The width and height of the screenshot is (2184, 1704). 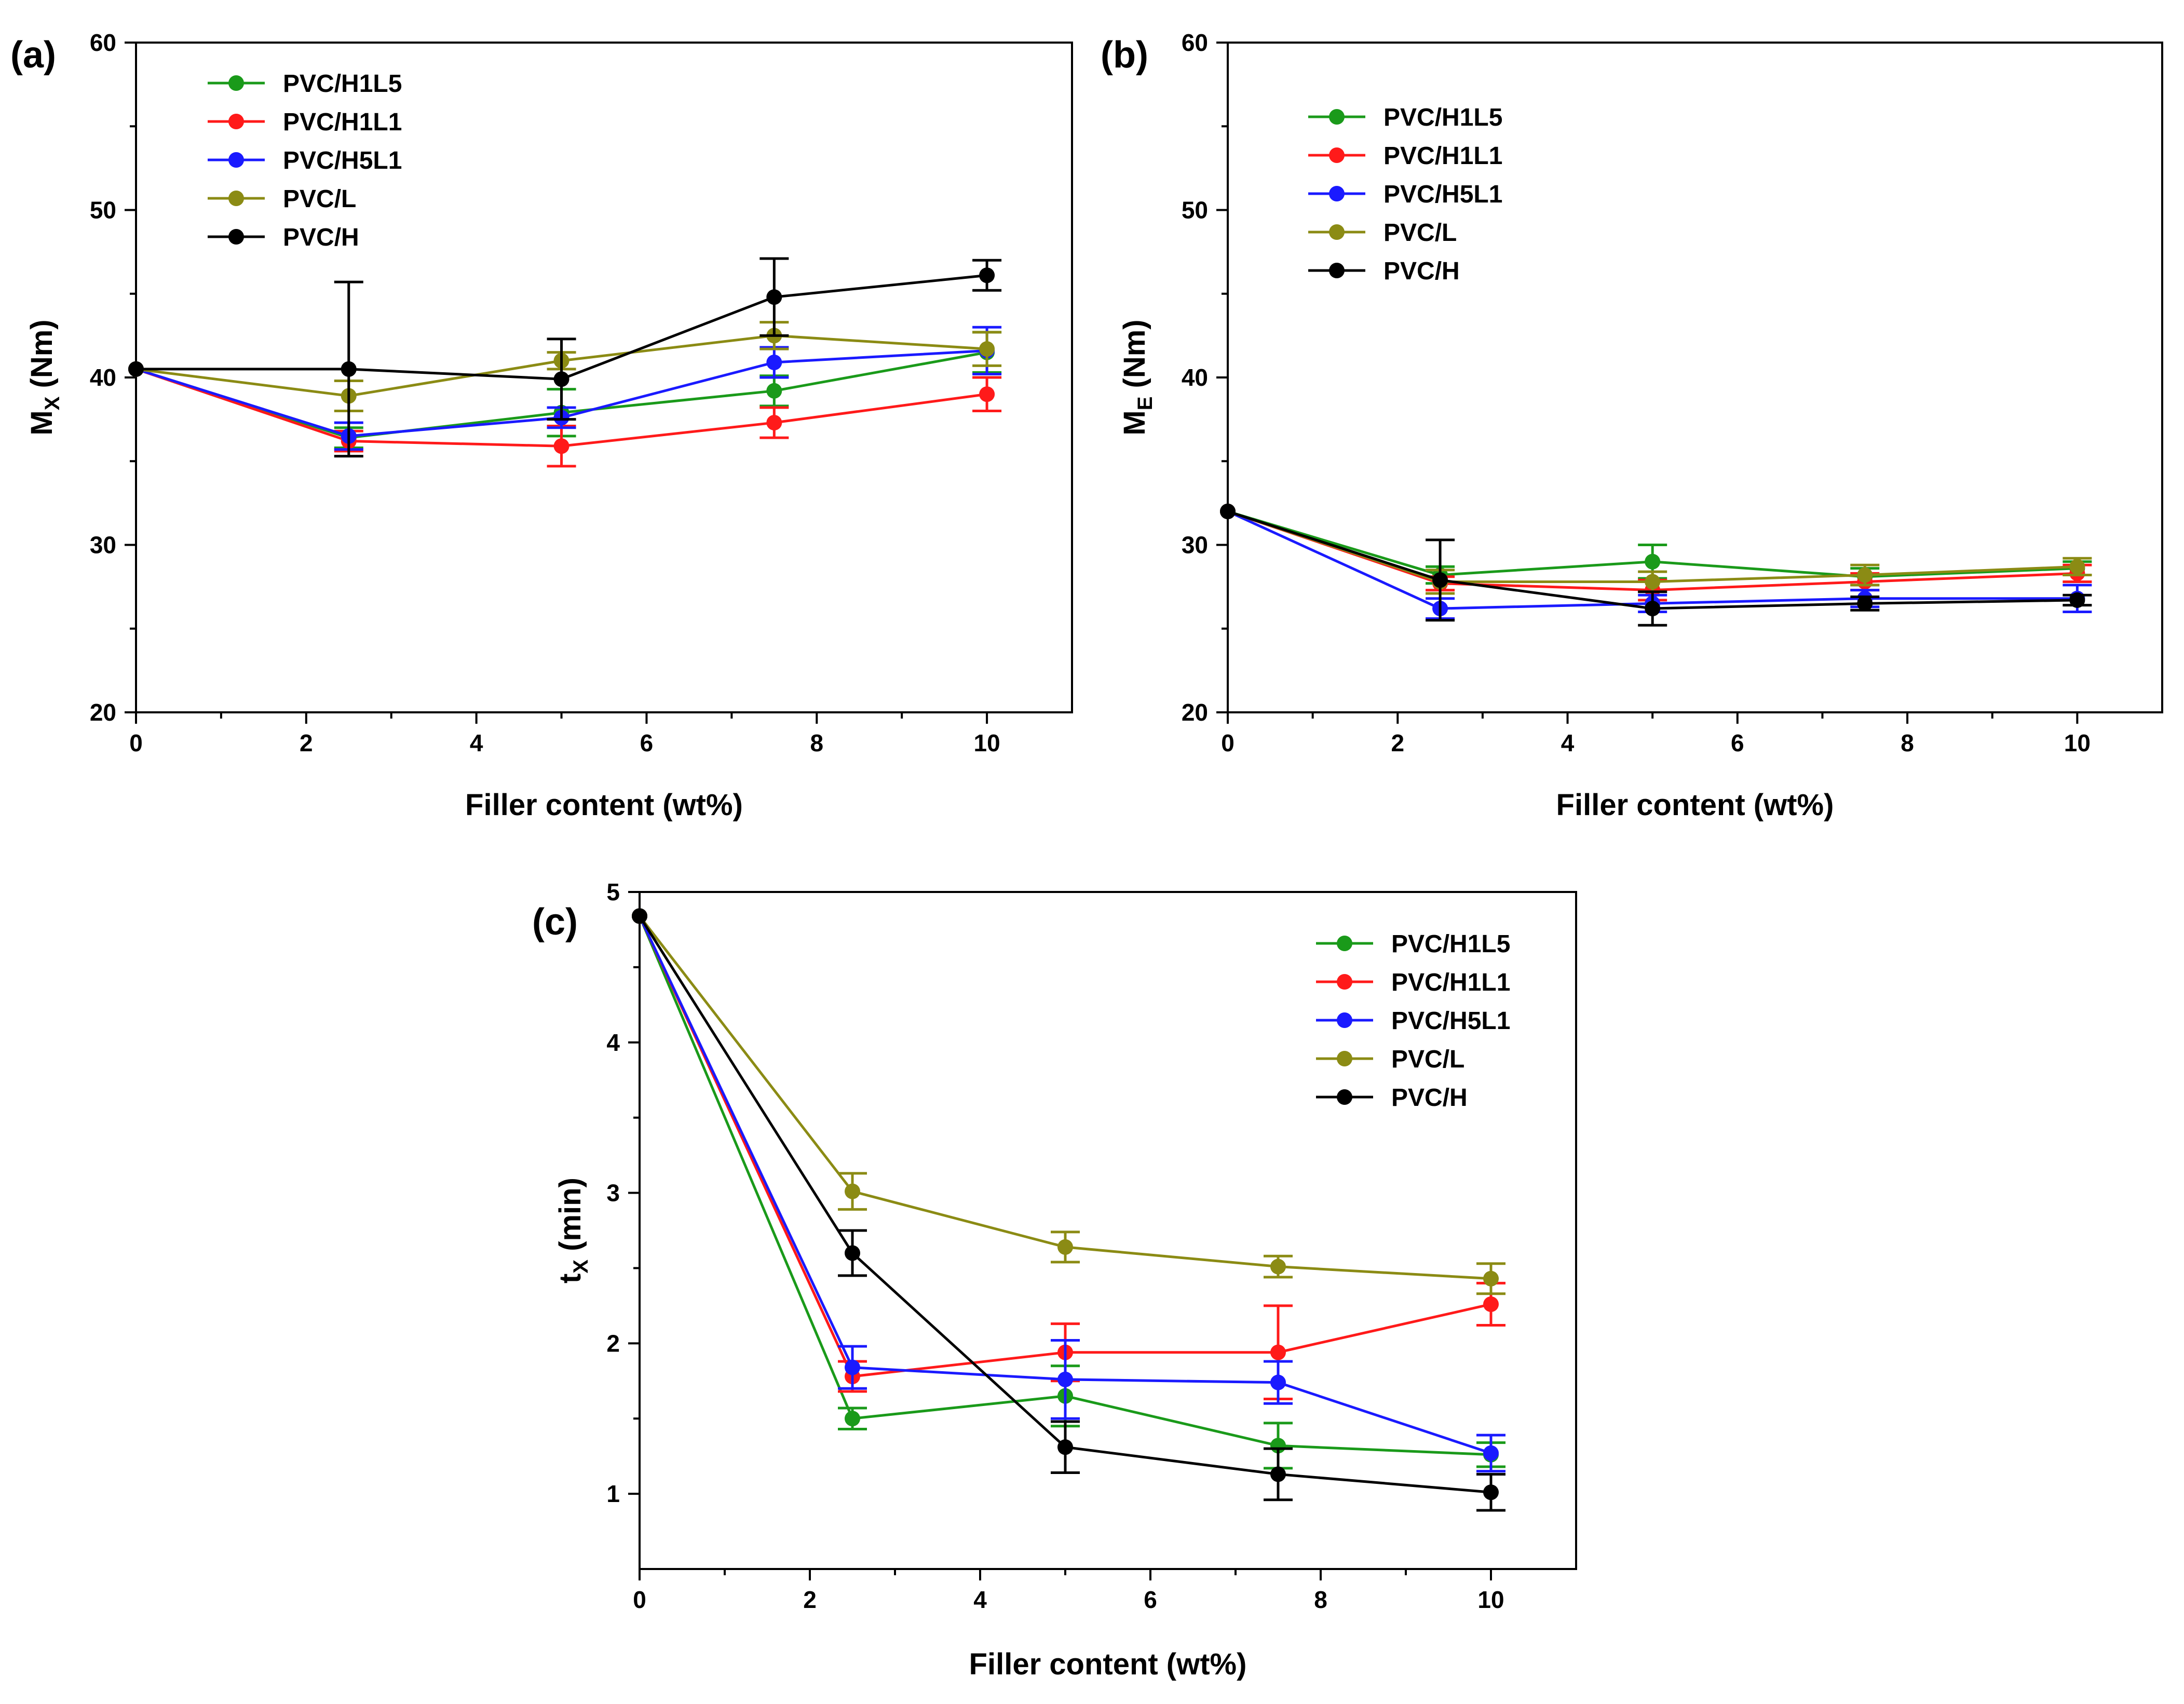 I want to click on y-tick-label: 1, so click(x=613, y=1493).